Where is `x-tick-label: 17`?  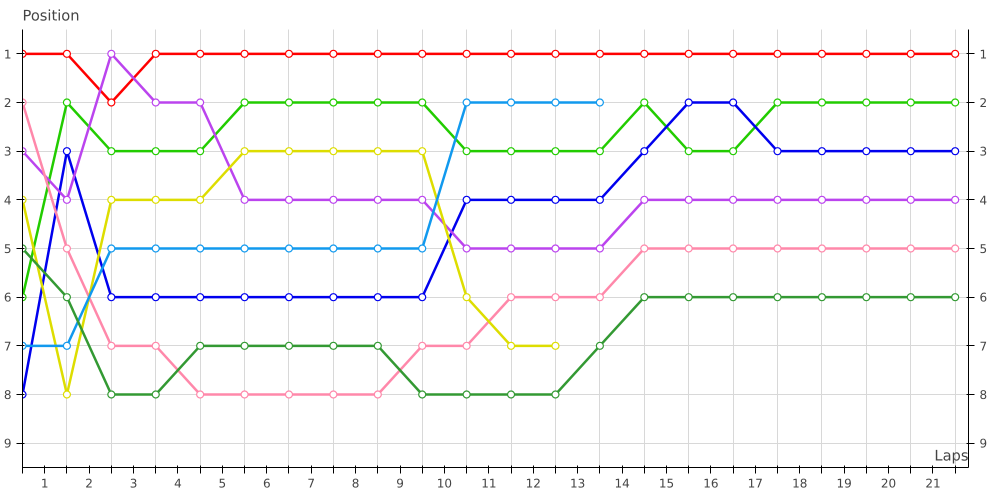 x-tick-label: 17 is located at coordinates (755, 483).